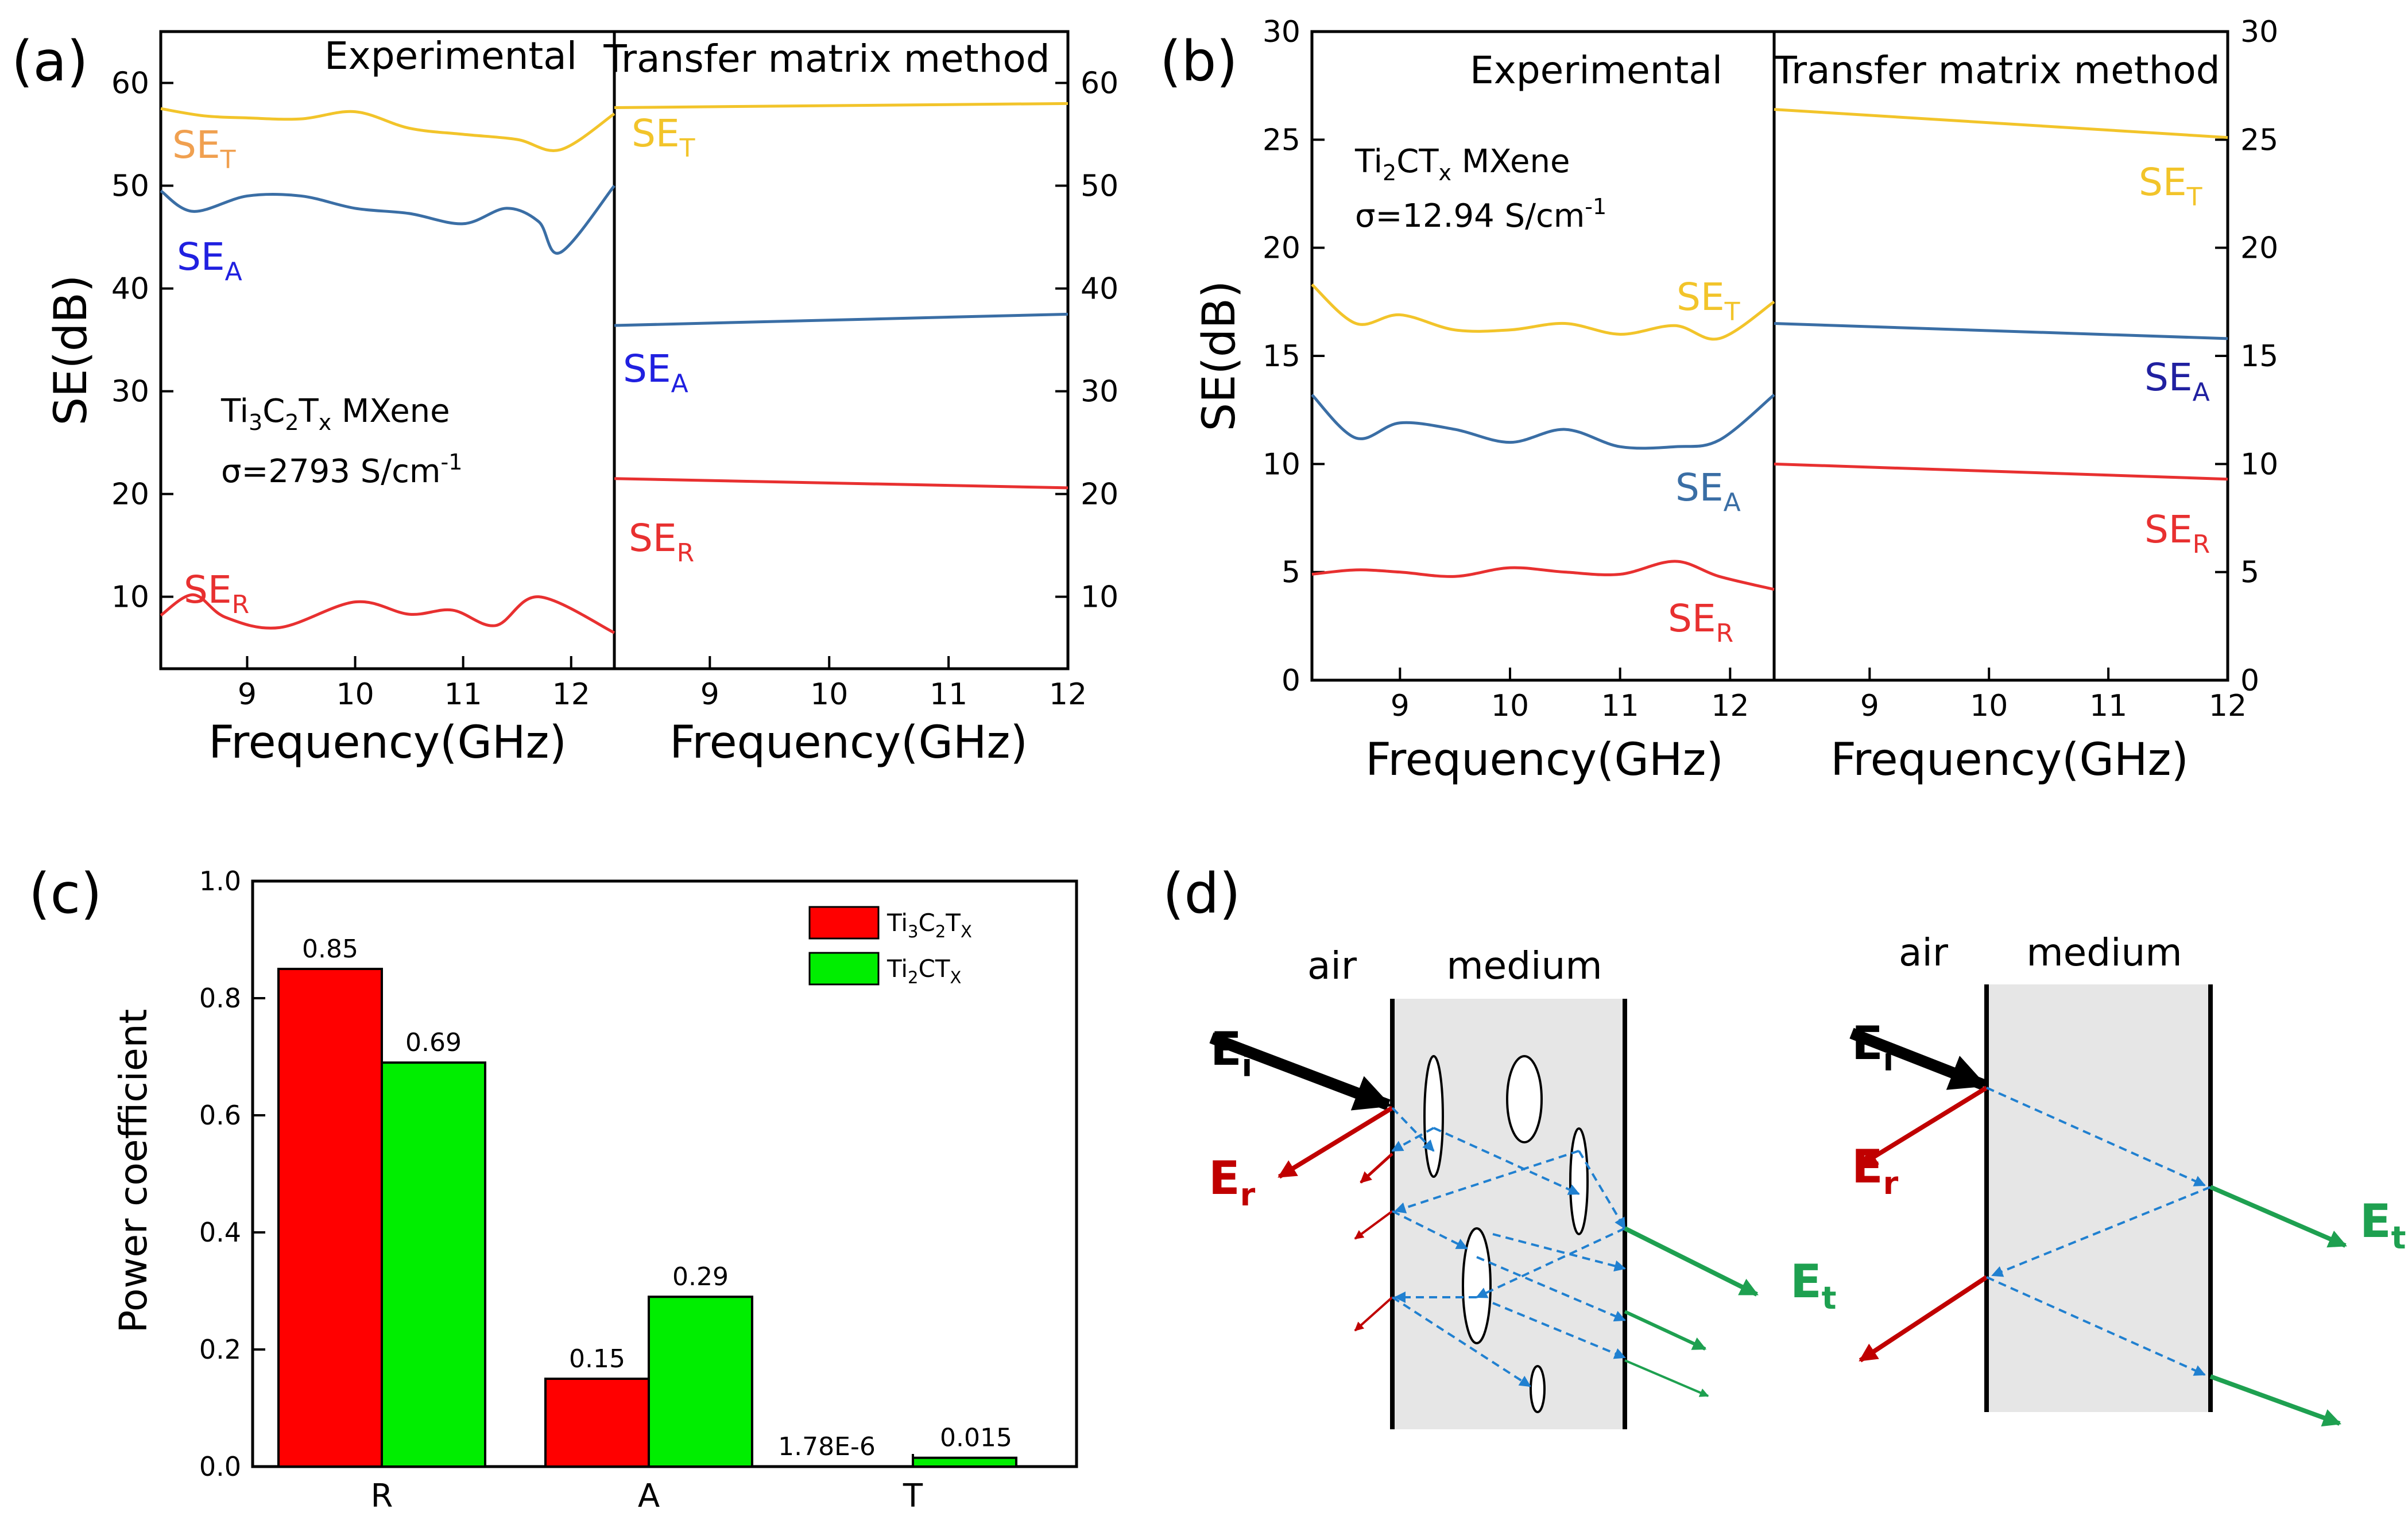  What do you see at coordinates (2170, 186) in the screenshot?
I see `panel-b-label-set-right: SET` at bounding box center [2170, 186].